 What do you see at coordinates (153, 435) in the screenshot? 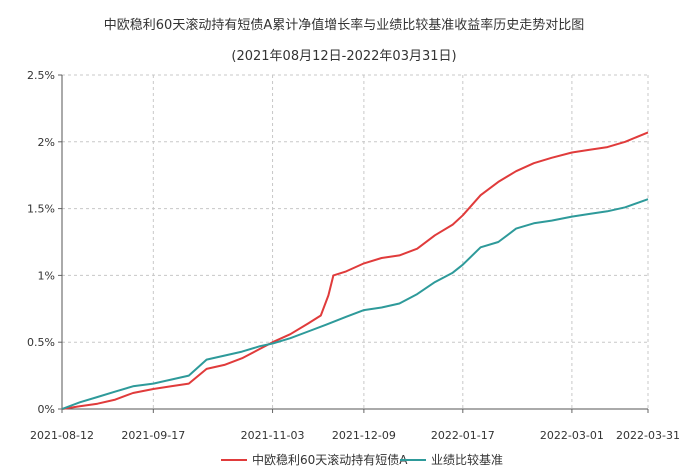
I see `x-tick-label: 2021-09-17` at bounding box center [153, 435].